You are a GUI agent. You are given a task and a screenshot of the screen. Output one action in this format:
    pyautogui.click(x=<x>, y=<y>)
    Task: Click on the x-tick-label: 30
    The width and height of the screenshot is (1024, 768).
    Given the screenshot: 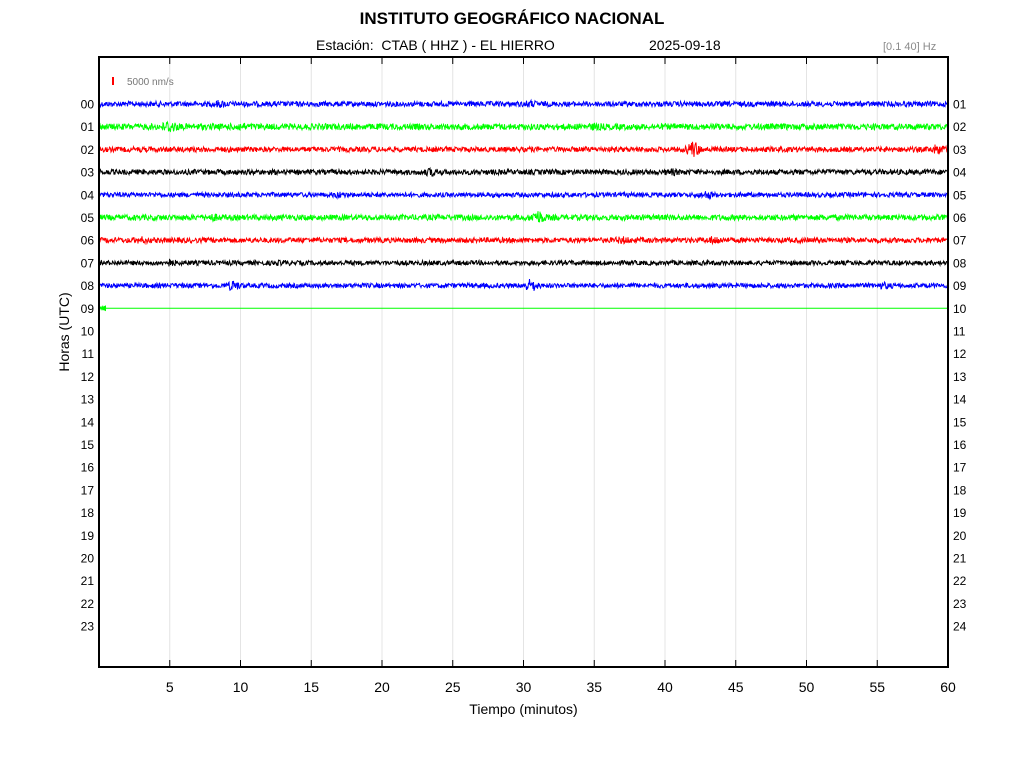 What is the action you would take?
    pyautogui.click(x=524, y=687)
    